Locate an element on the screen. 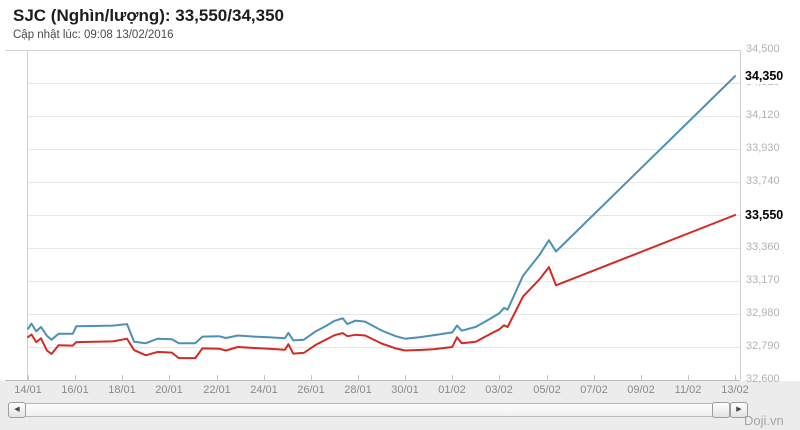 This screenshot has width=800, height=430. y-axis-tick-label: 32,790 is located at coordinates (763, 346).